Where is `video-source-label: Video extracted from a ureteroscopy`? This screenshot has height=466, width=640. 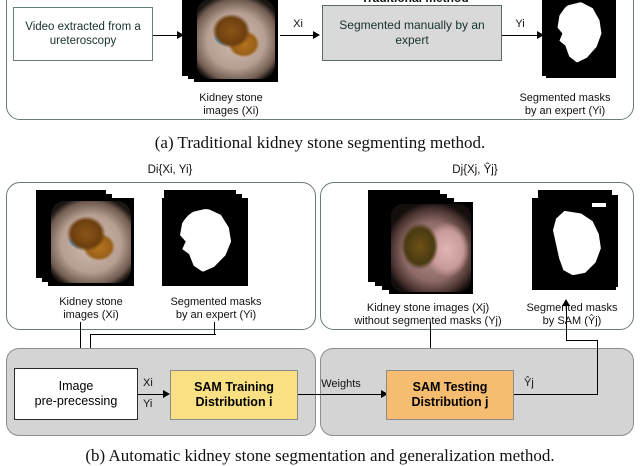
video-source-label: Video extracted from a ureteroscopy is located at coordinates (83, 33).